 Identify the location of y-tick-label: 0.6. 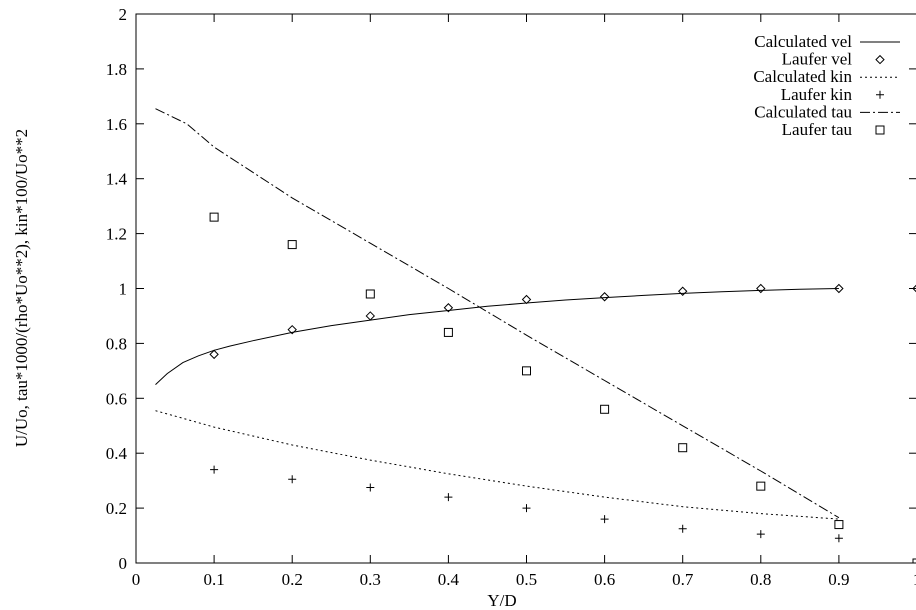
(116, 398).